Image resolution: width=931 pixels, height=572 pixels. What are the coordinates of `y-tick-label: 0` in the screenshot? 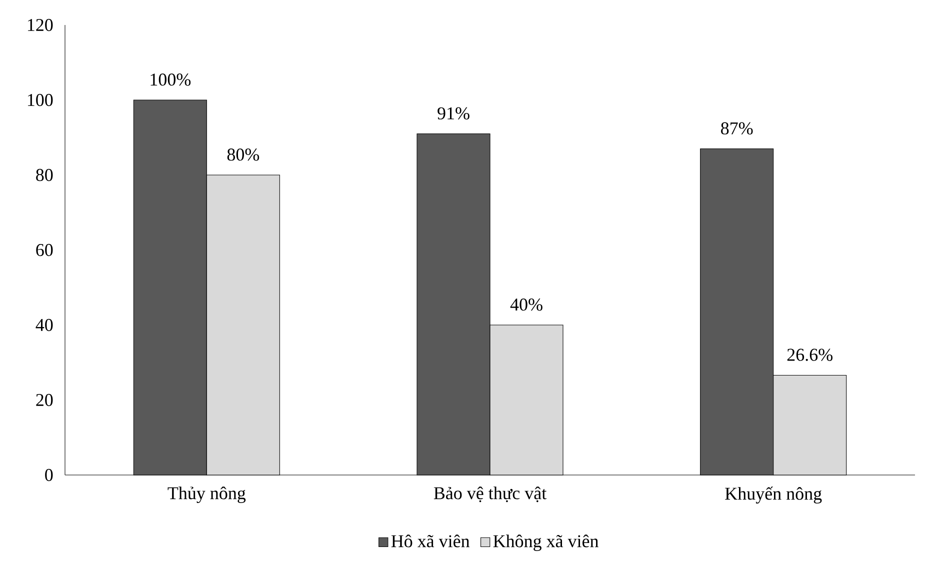 It's located at (49, 475).